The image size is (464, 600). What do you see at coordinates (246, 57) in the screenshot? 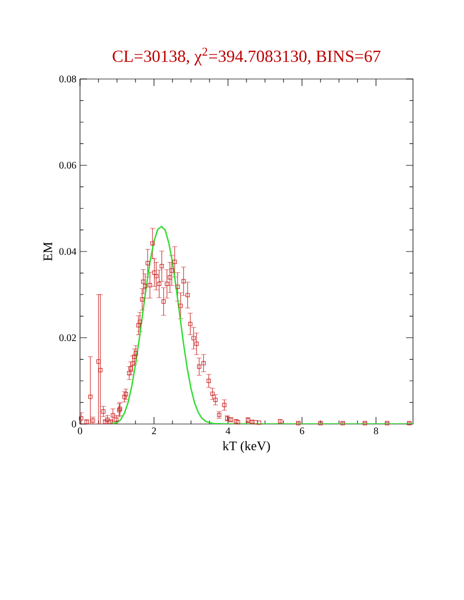
I see `chart-title: CL=30138, χ$^{2}$=394.7083130, BINS=67` at bounding box center [246, 57].